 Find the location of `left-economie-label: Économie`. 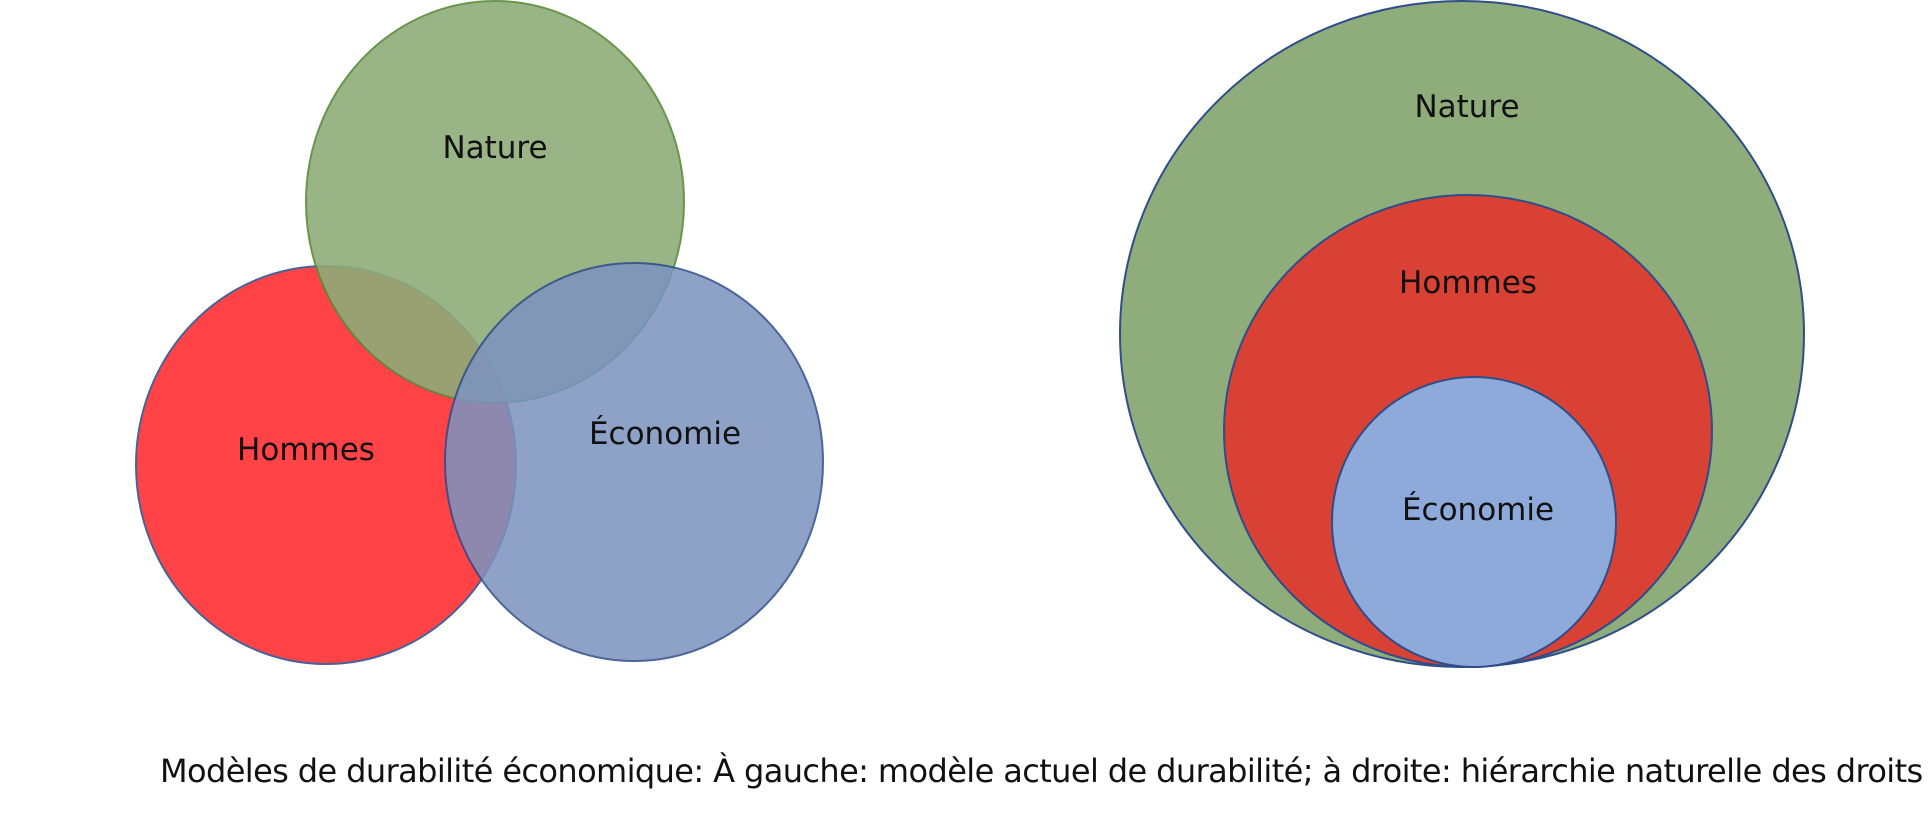

left-economie-label: Économie is located at coordinates (665, 434).